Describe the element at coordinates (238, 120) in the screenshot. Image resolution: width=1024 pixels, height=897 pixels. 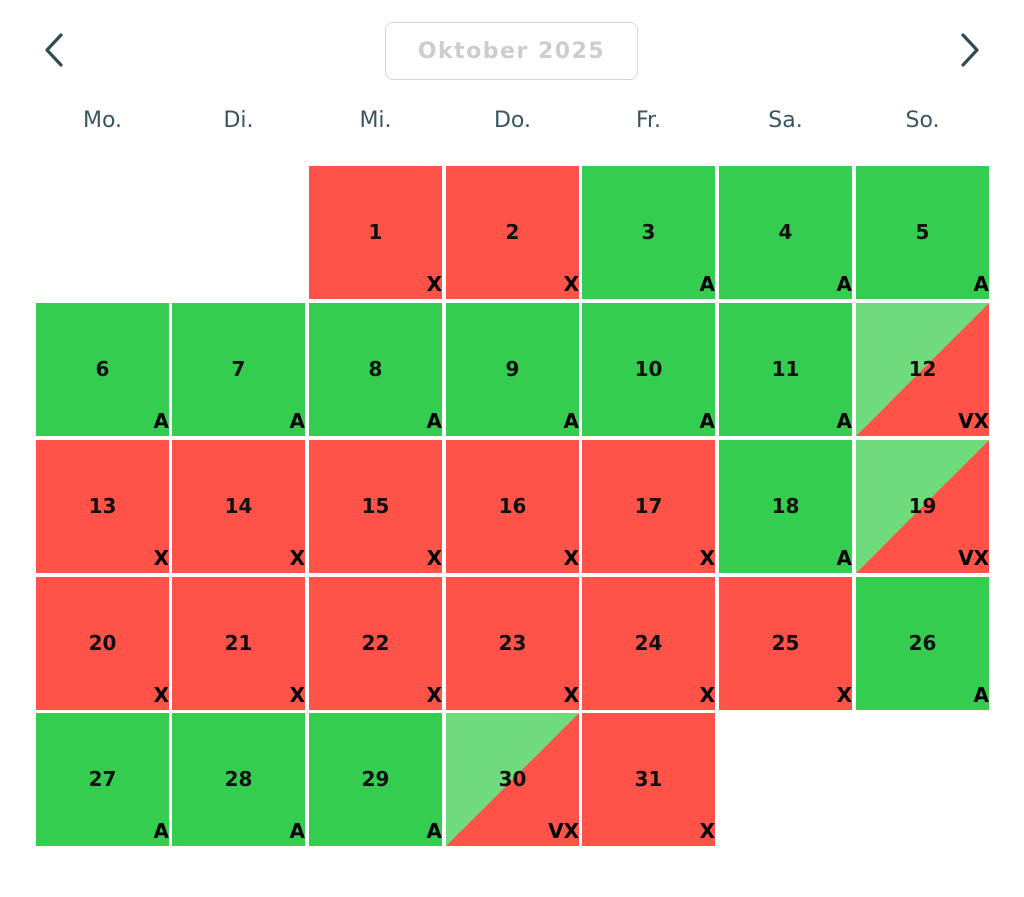
I see `weekday-tue: Di.` at that location.